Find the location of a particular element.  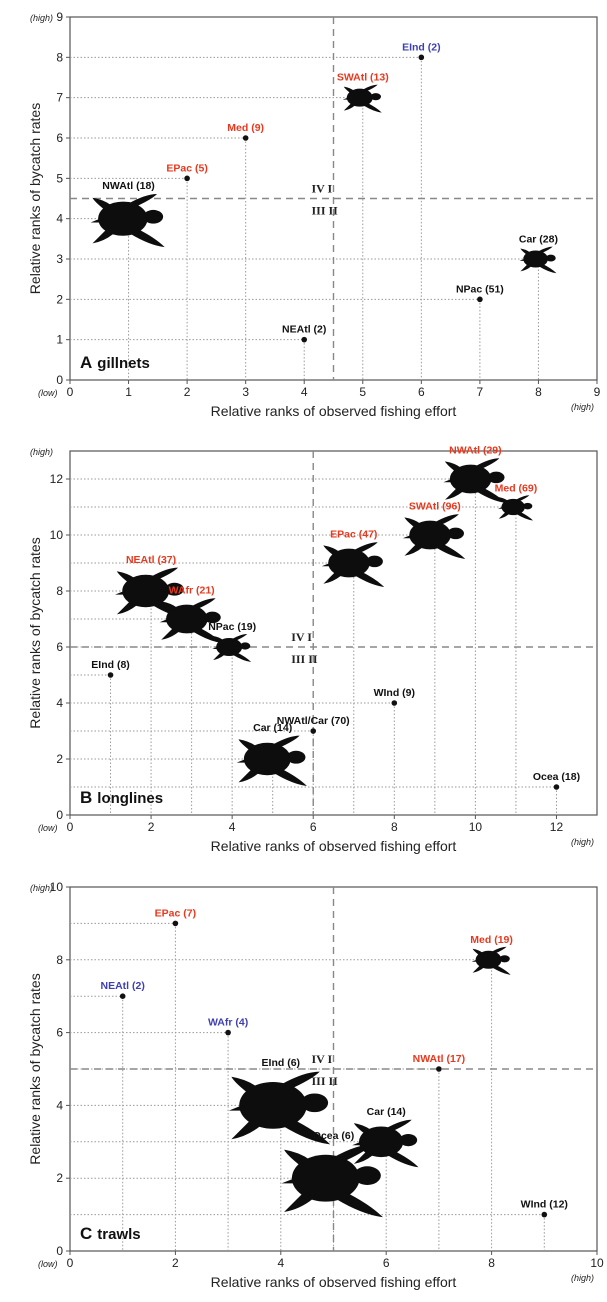

x-tick-label: 9 is located at coordinates (597, 392).